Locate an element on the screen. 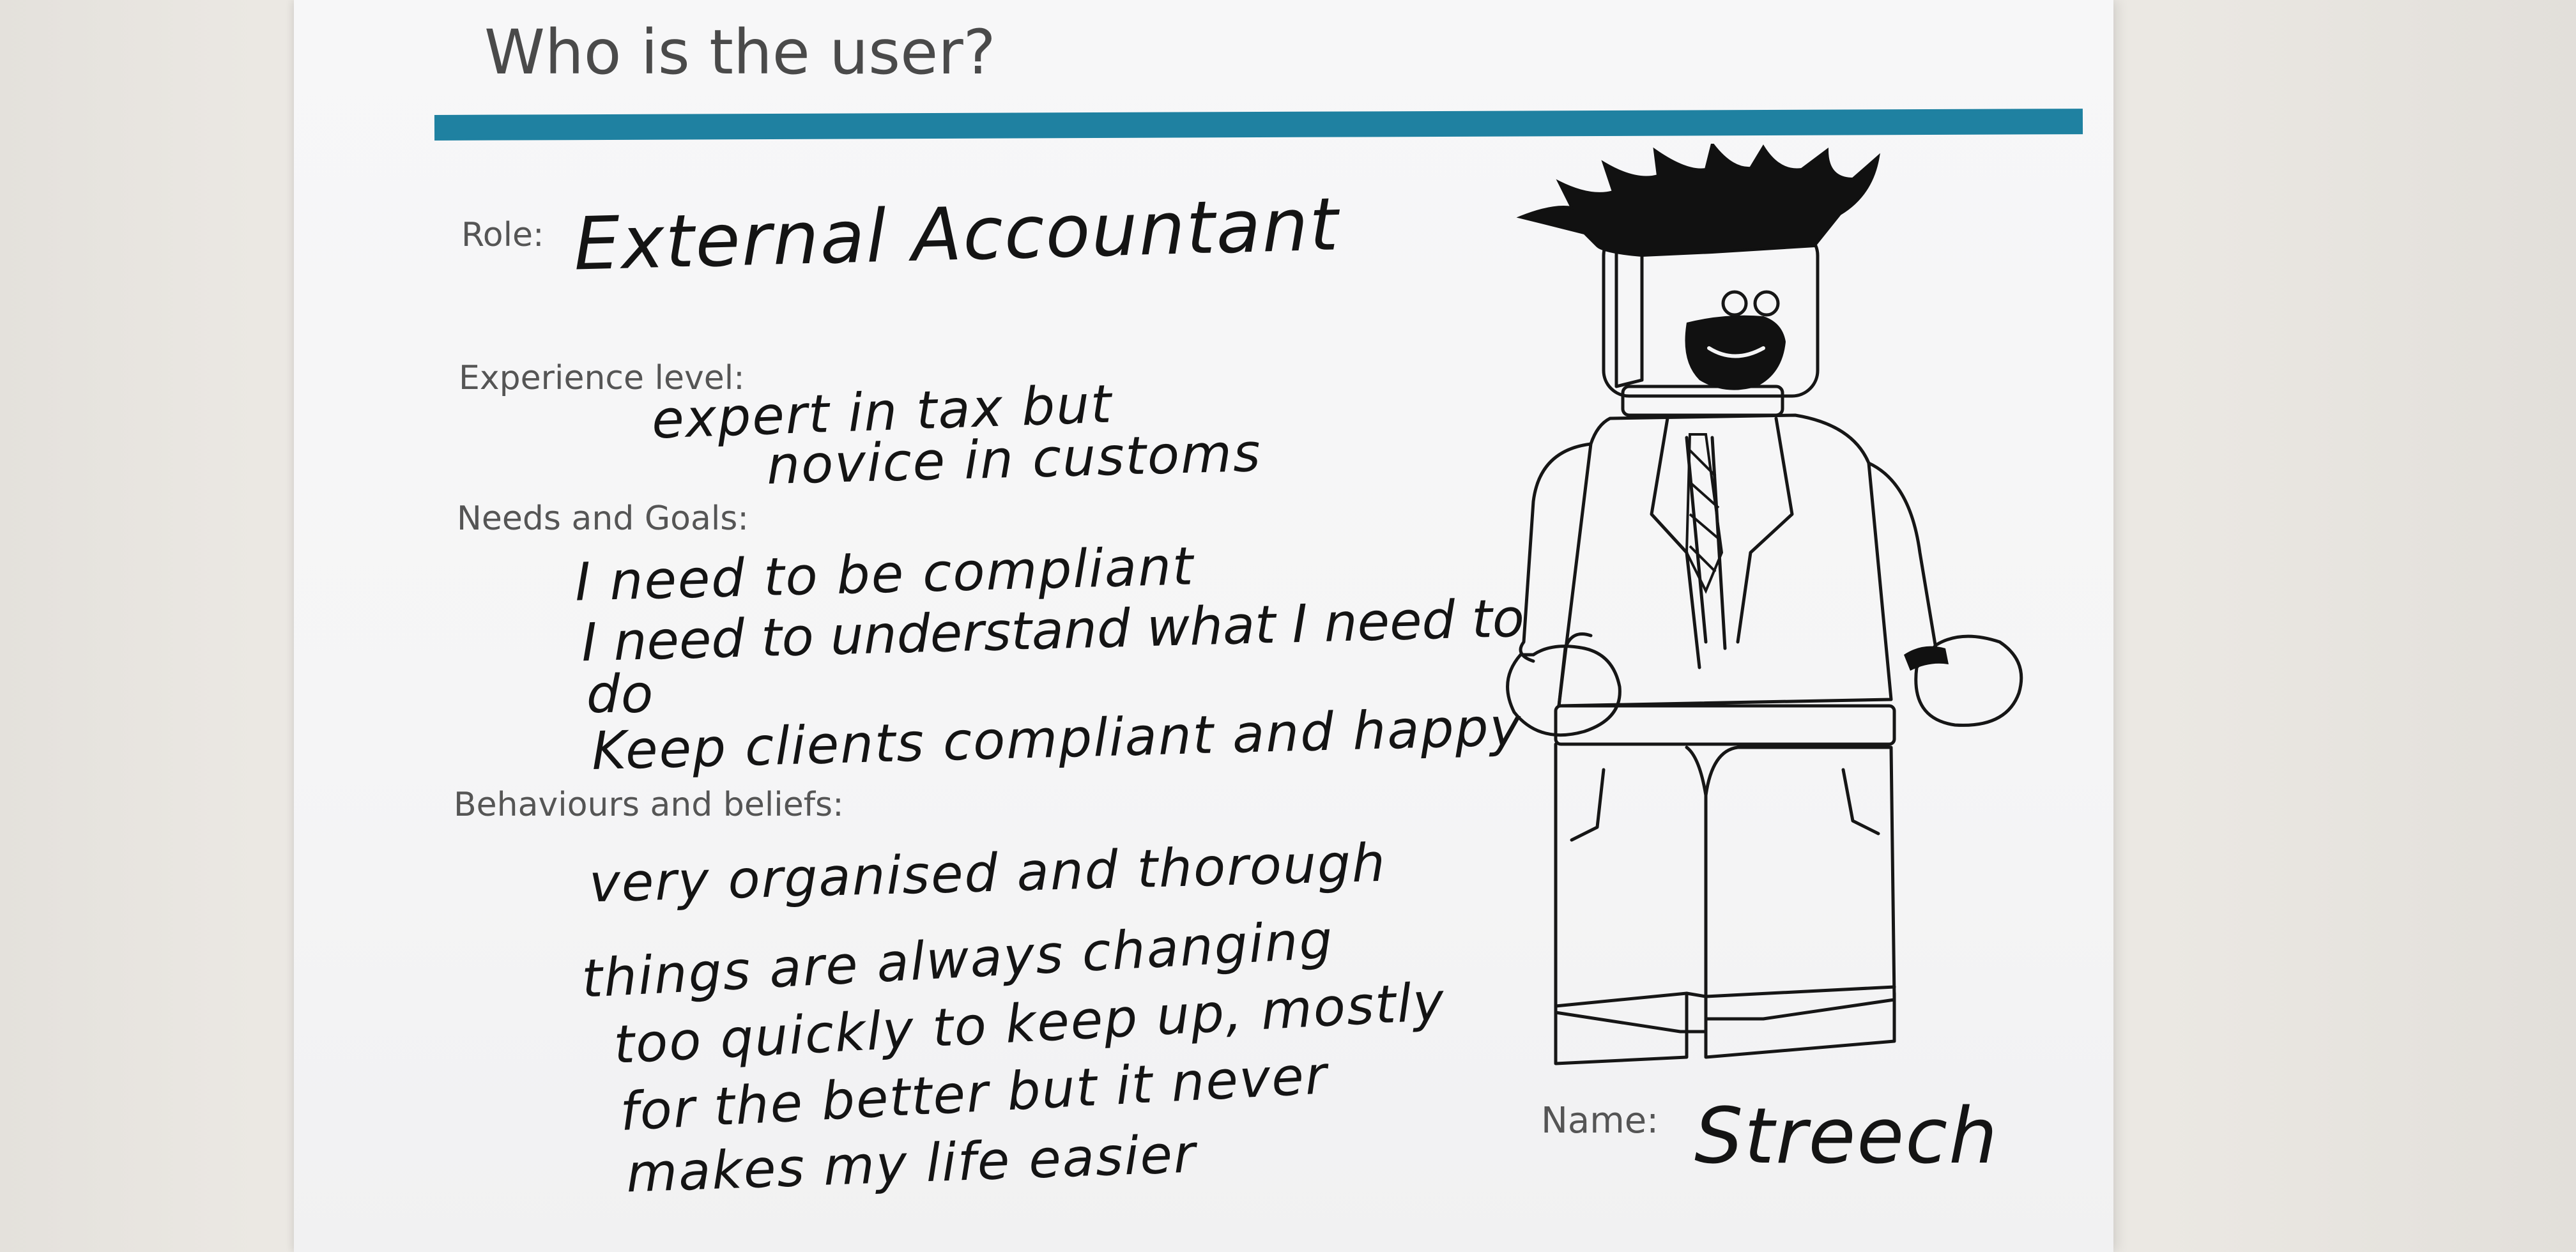 This screenshot has width=2576, height=1252. minifigure-leg-right is located at coordinates (1800, 883).